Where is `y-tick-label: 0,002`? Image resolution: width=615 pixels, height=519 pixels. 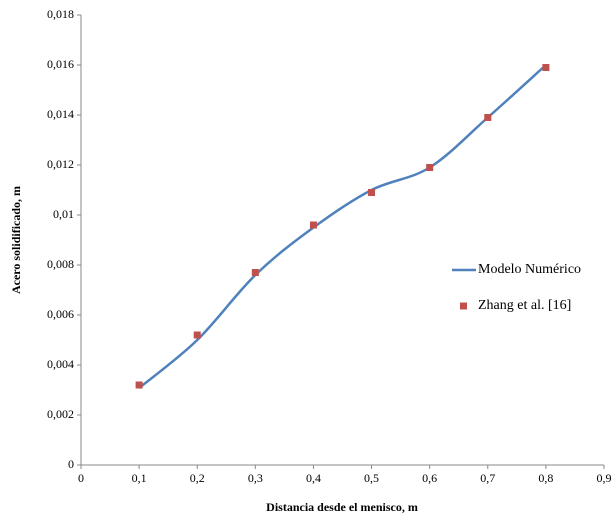 y-tick-label: 0,002 is located at coordinates (60, 414).